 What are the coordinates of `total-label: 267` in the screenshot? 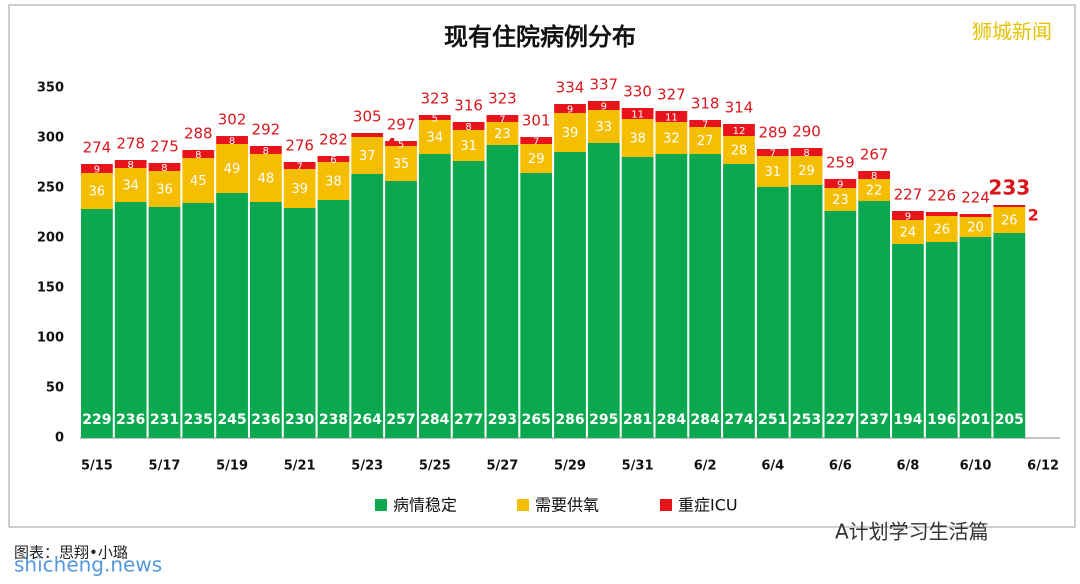 It's located at (874, 155).